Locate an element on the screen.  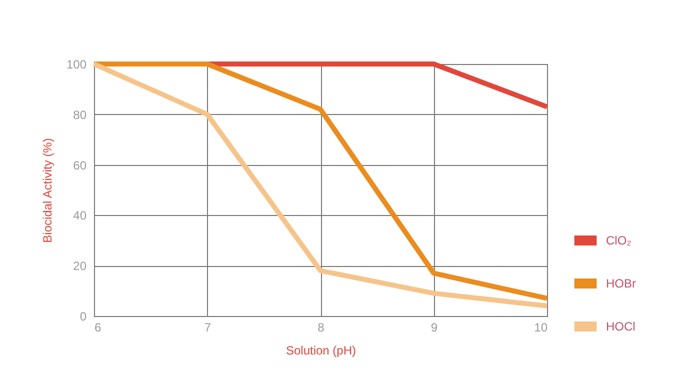
y-tick-label: 100 is located at coordinates (76, 65).